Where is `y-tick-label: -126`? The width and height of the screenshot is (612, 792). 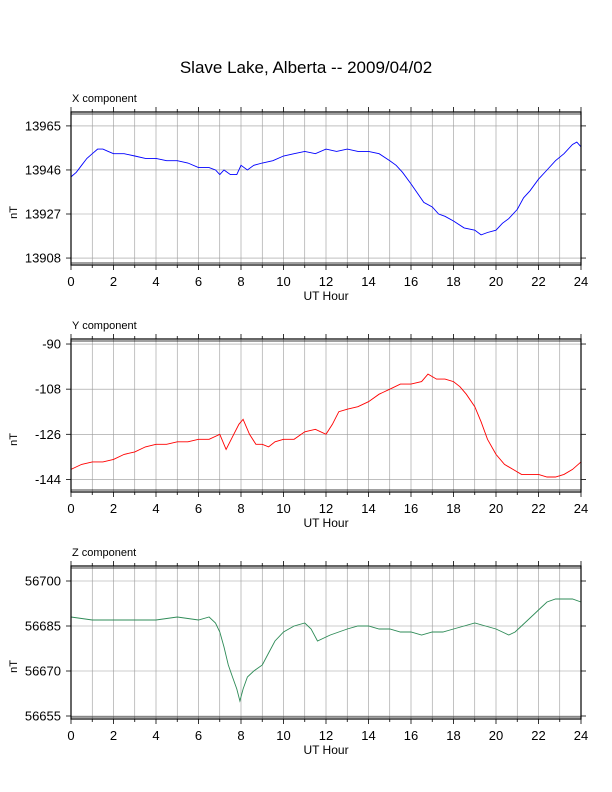 y-tick-label: -126 is located at coordinates (48, 434).